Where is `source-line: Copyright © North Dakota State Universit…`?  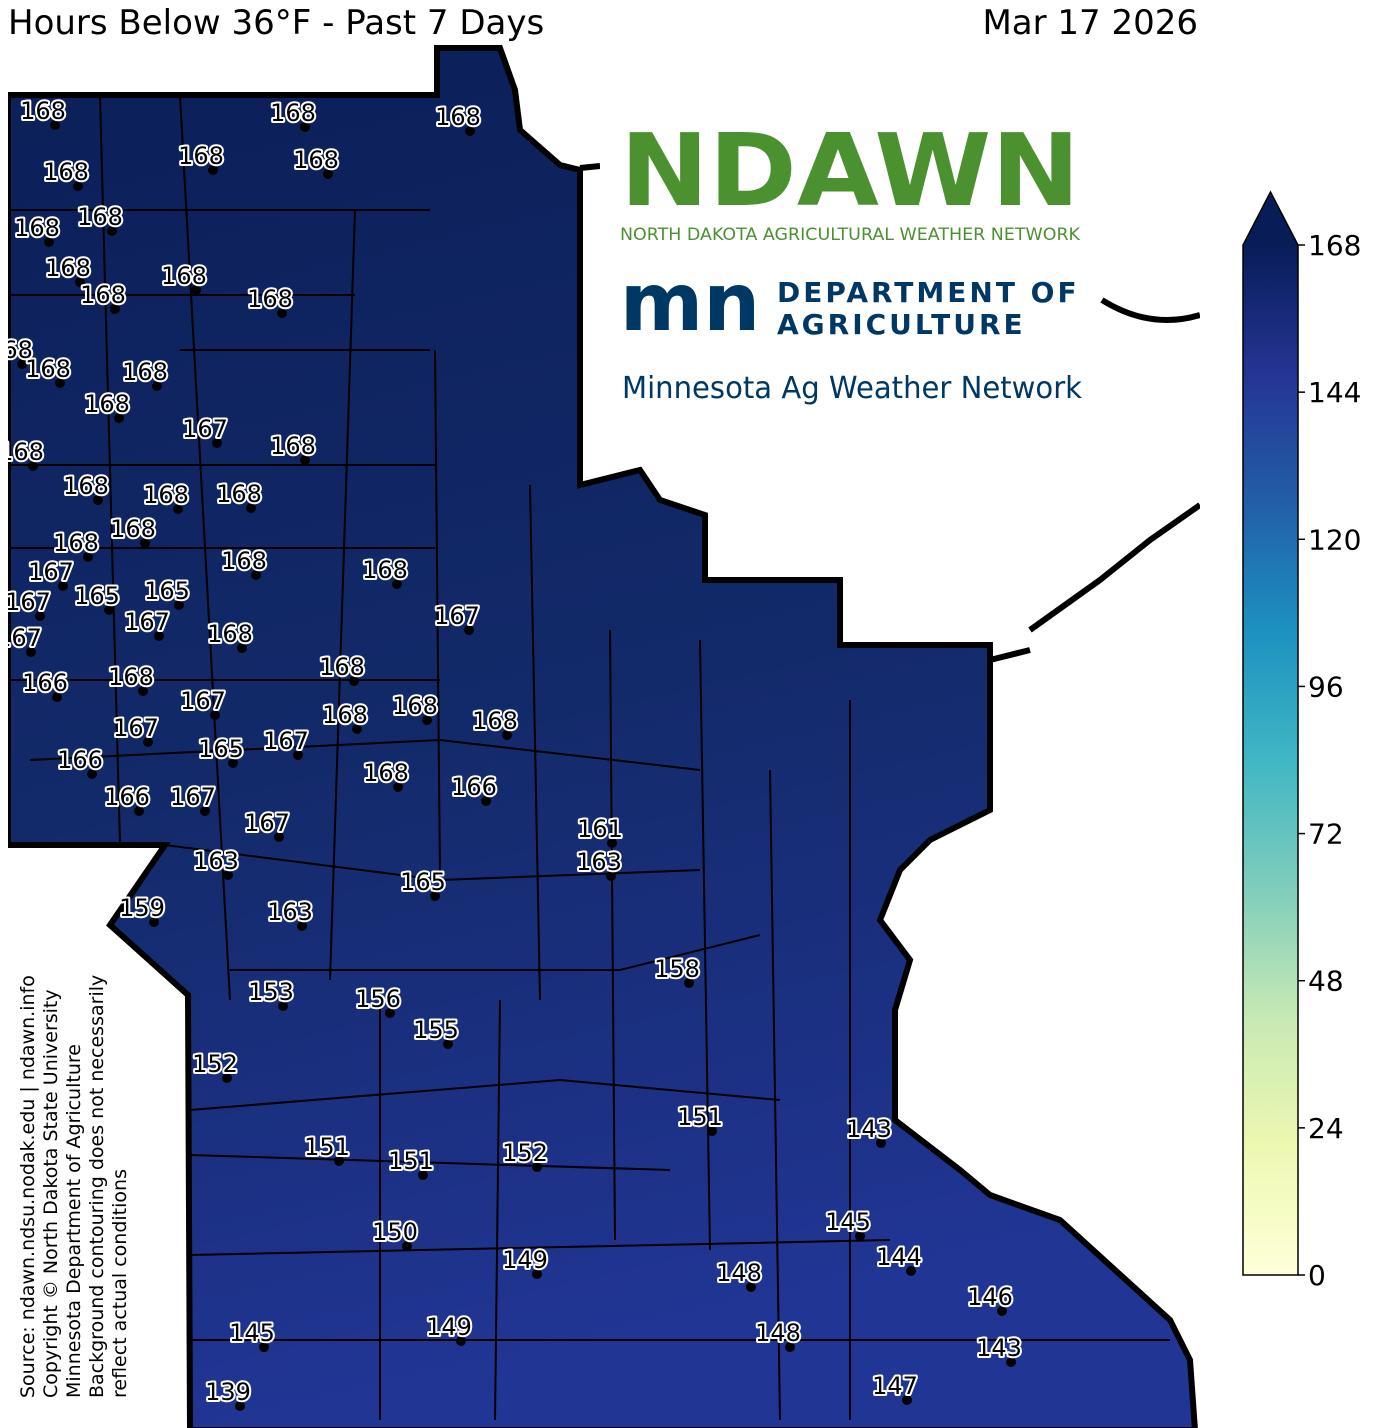
source-line: Copyright © North Dakota State Universit… is located at coordinates (51, 1193).